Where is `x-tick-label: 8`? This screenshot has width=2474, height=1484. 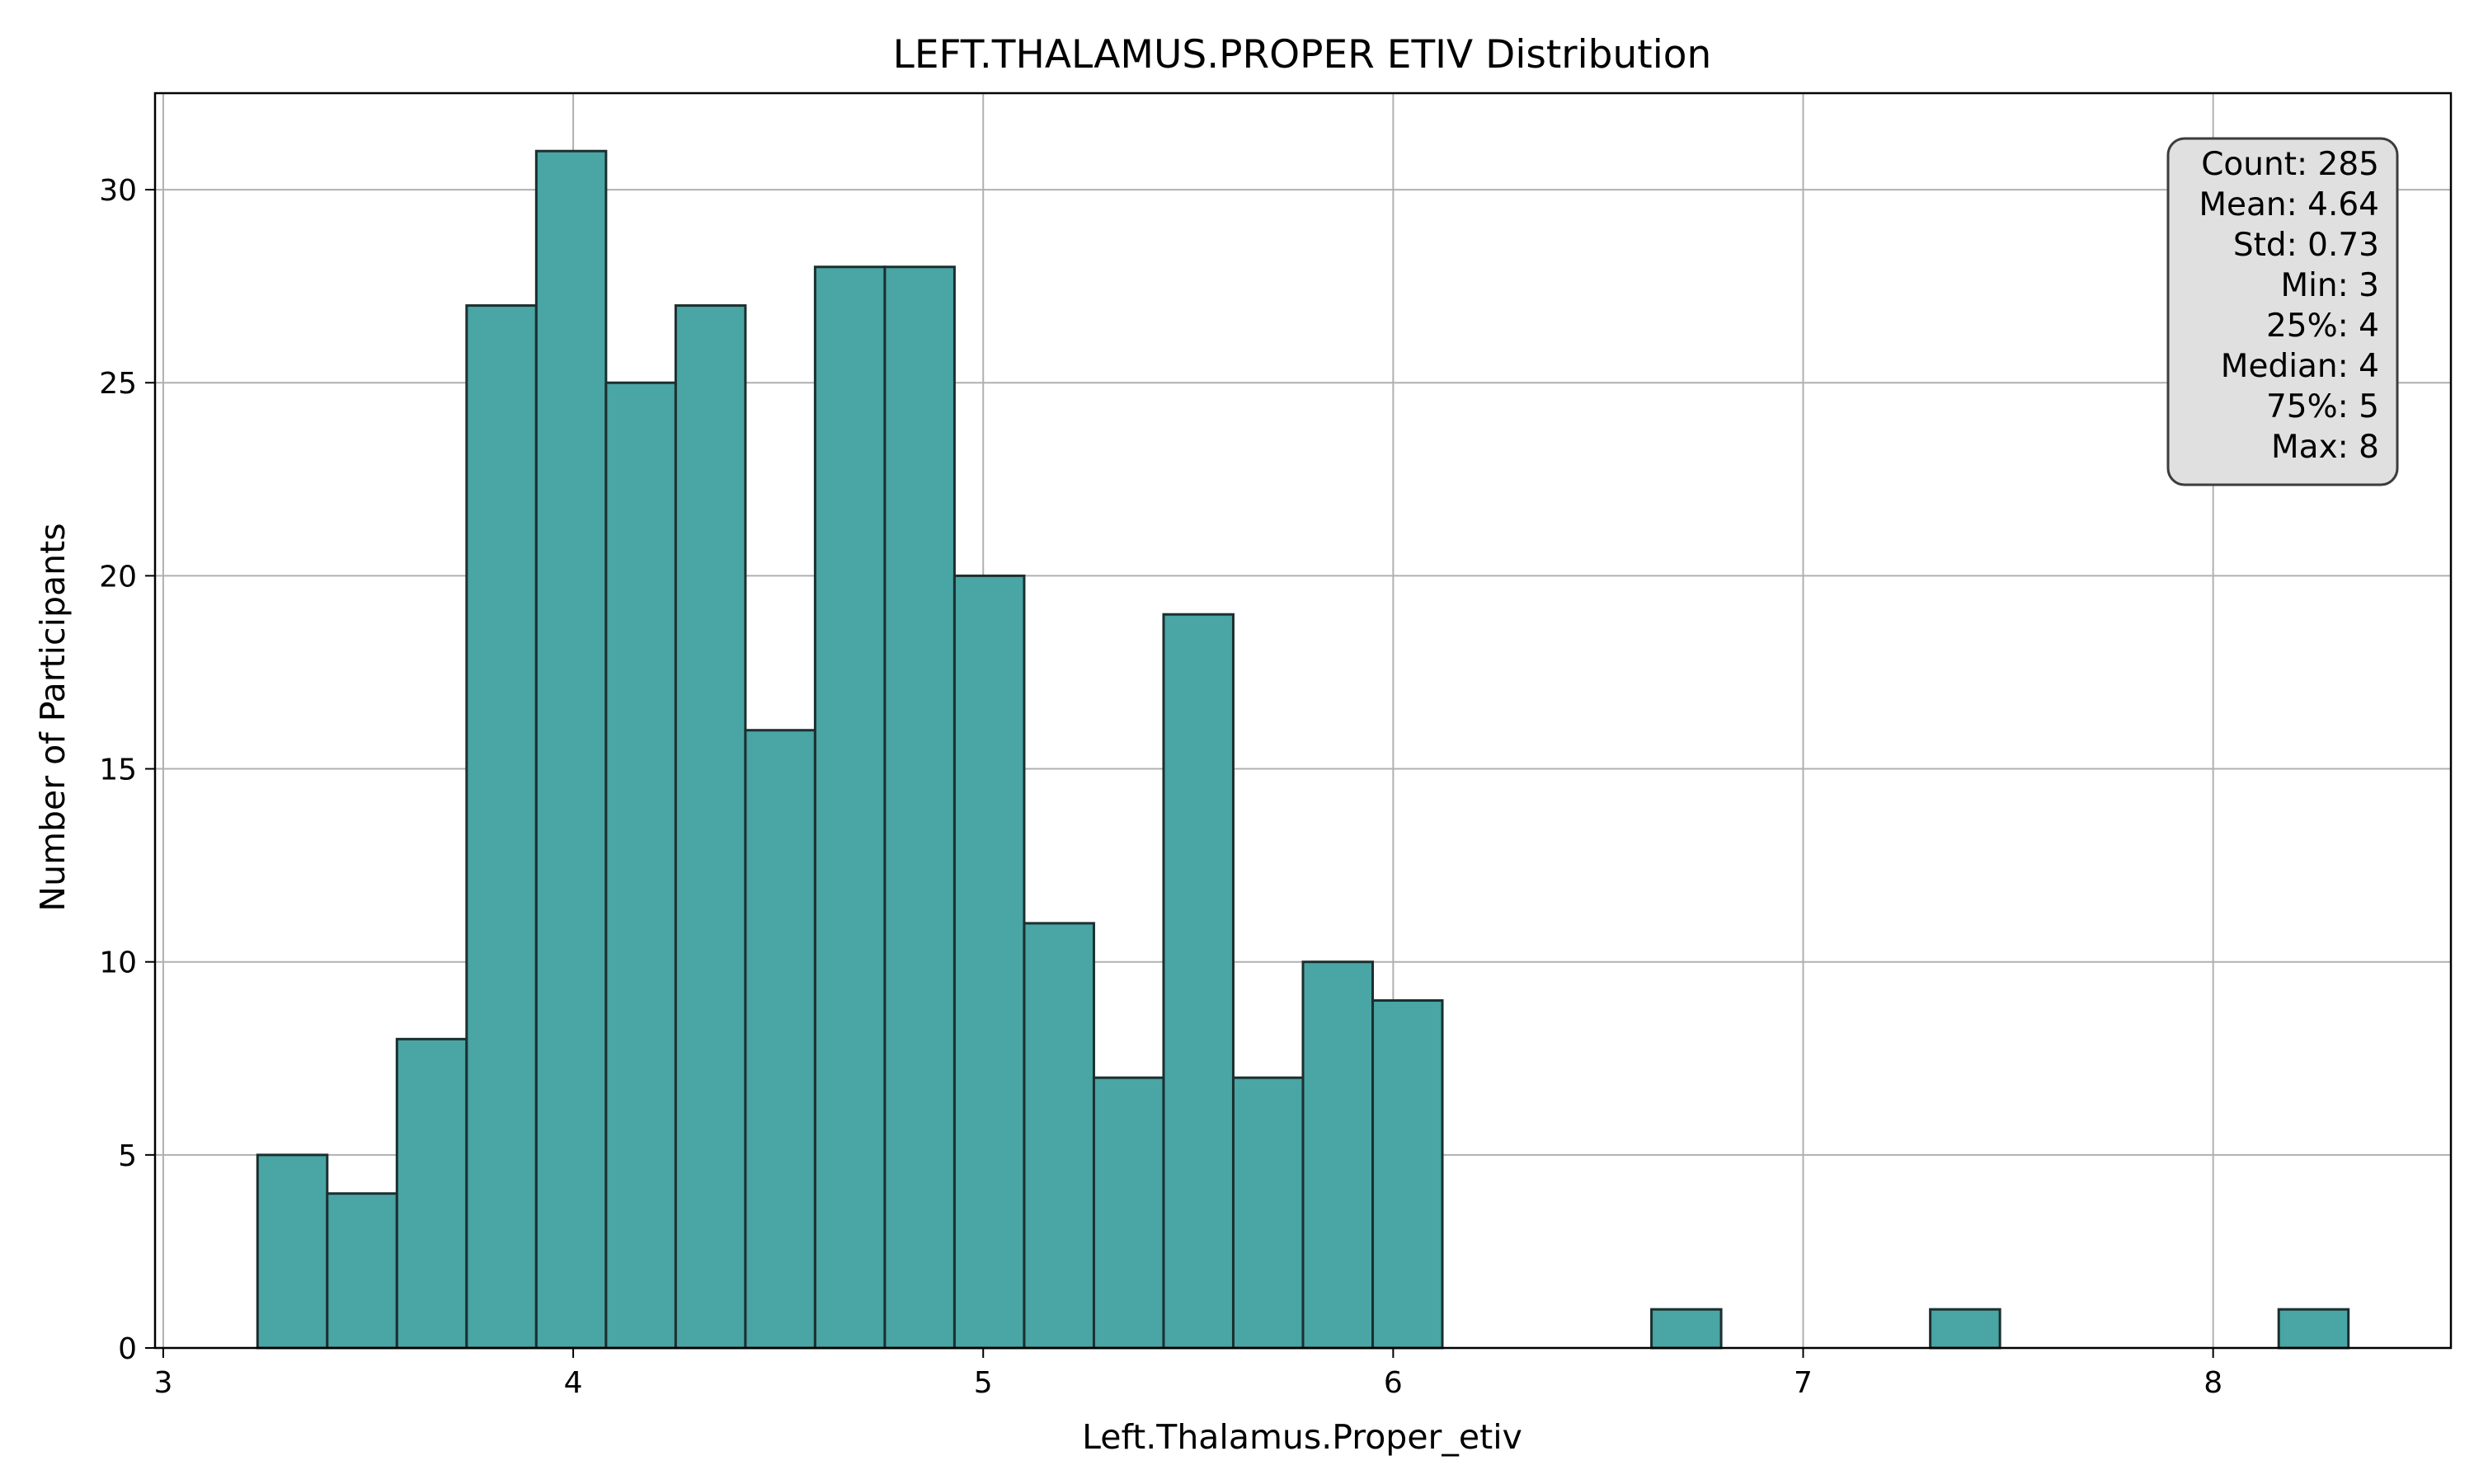 x-tick-label: 8 is located at coordinates (2213, 1383).